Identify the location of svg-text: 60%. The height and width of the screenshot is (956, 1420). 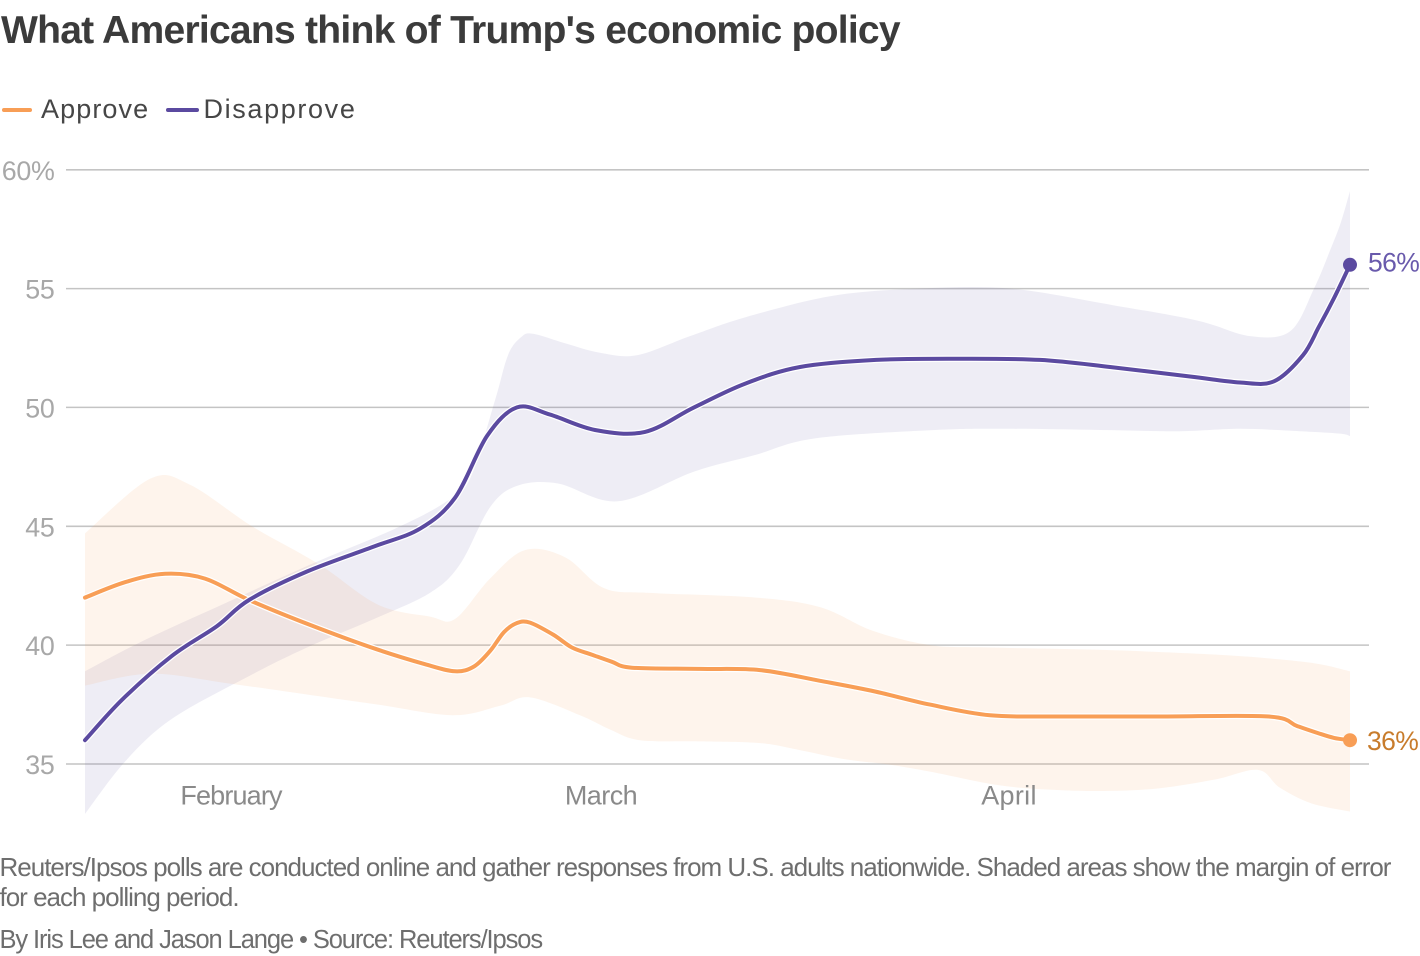
(28, 171).